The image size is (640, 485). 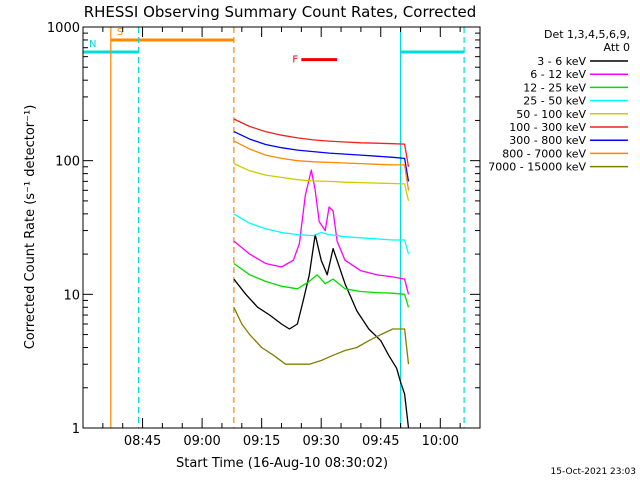 What do you see at coordinates (547, 127) in the screenshot?
I see `legend-label: 100 - 300 keV` at bounding box center [547, 127].